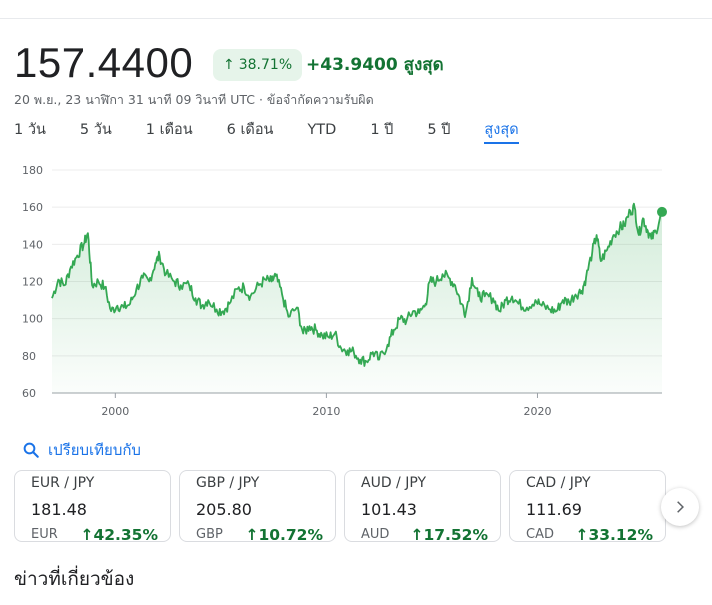 The height and width of the screenshot is (605, 712). I want to click on related-news-title: ข่าวที่เกี่ยวข้อง, so click(74, 579).